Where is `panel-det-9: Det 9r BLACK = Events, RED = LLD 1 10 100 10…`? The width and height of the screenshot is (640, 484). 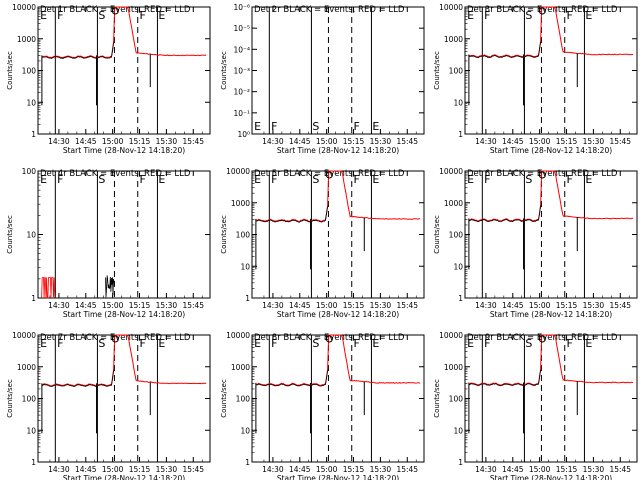
panel-det-9: Det 9r BLACK = Events, RED = LLD 1 10 100 10… is located at coordinates (535, 407).